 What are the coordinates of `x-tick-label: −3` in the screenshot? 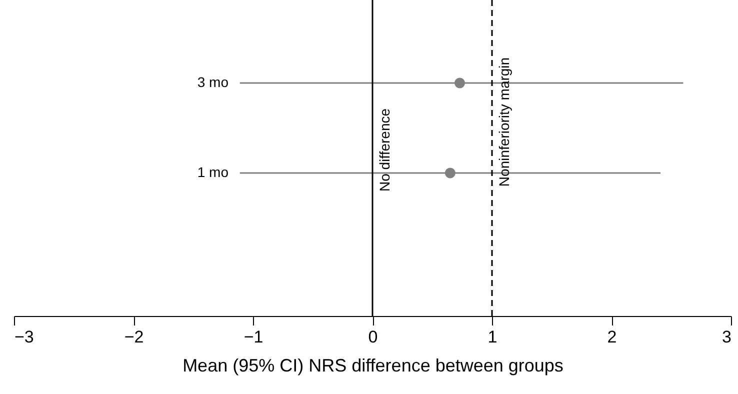 It's located at (24, 337).